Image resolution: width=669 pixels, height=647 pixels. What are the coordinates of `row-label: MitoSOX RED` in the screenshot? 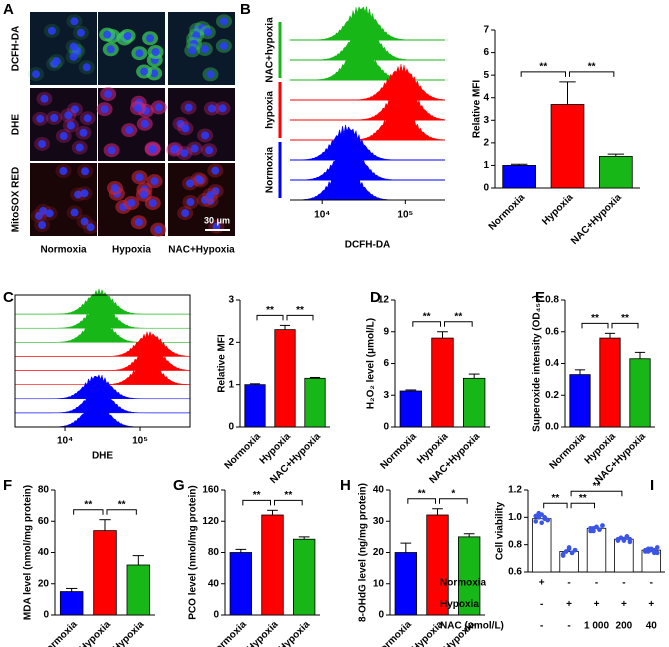 It's located at (16, 200).